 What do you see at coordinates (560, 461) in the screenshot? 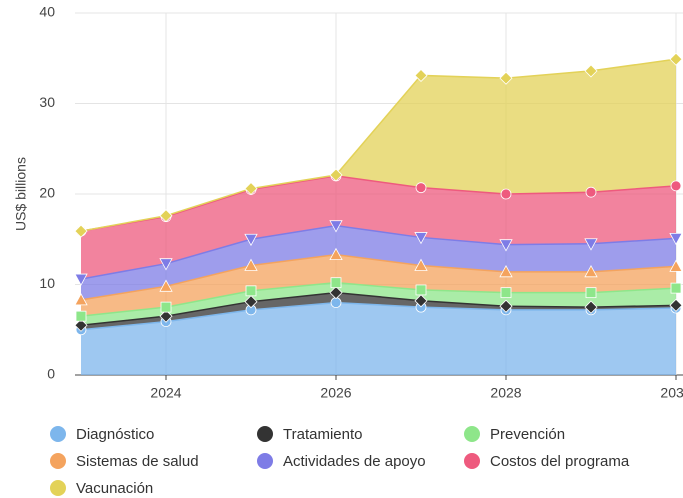
I see `legend-label: Costos del programa` at bounding box center [560, 461].